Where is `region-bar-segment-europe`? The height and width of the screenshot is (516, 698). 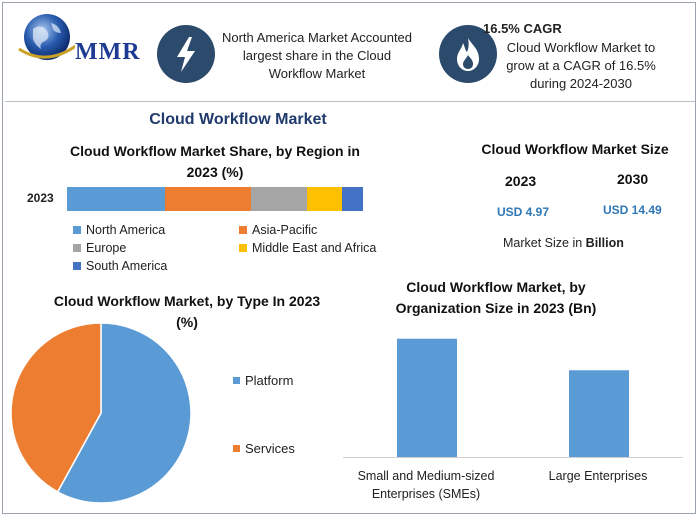 region-bar-segment-europe is located at coordinates (278, 199).